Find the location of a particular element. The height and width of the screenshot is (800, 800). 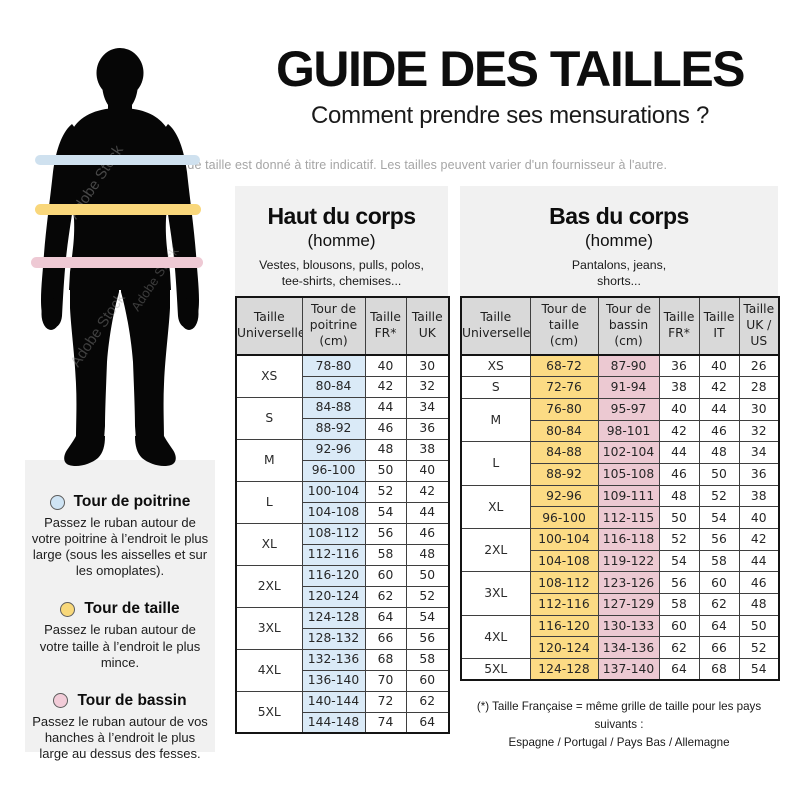

size-value-cell: 36 is located at coordinates (679, 366).